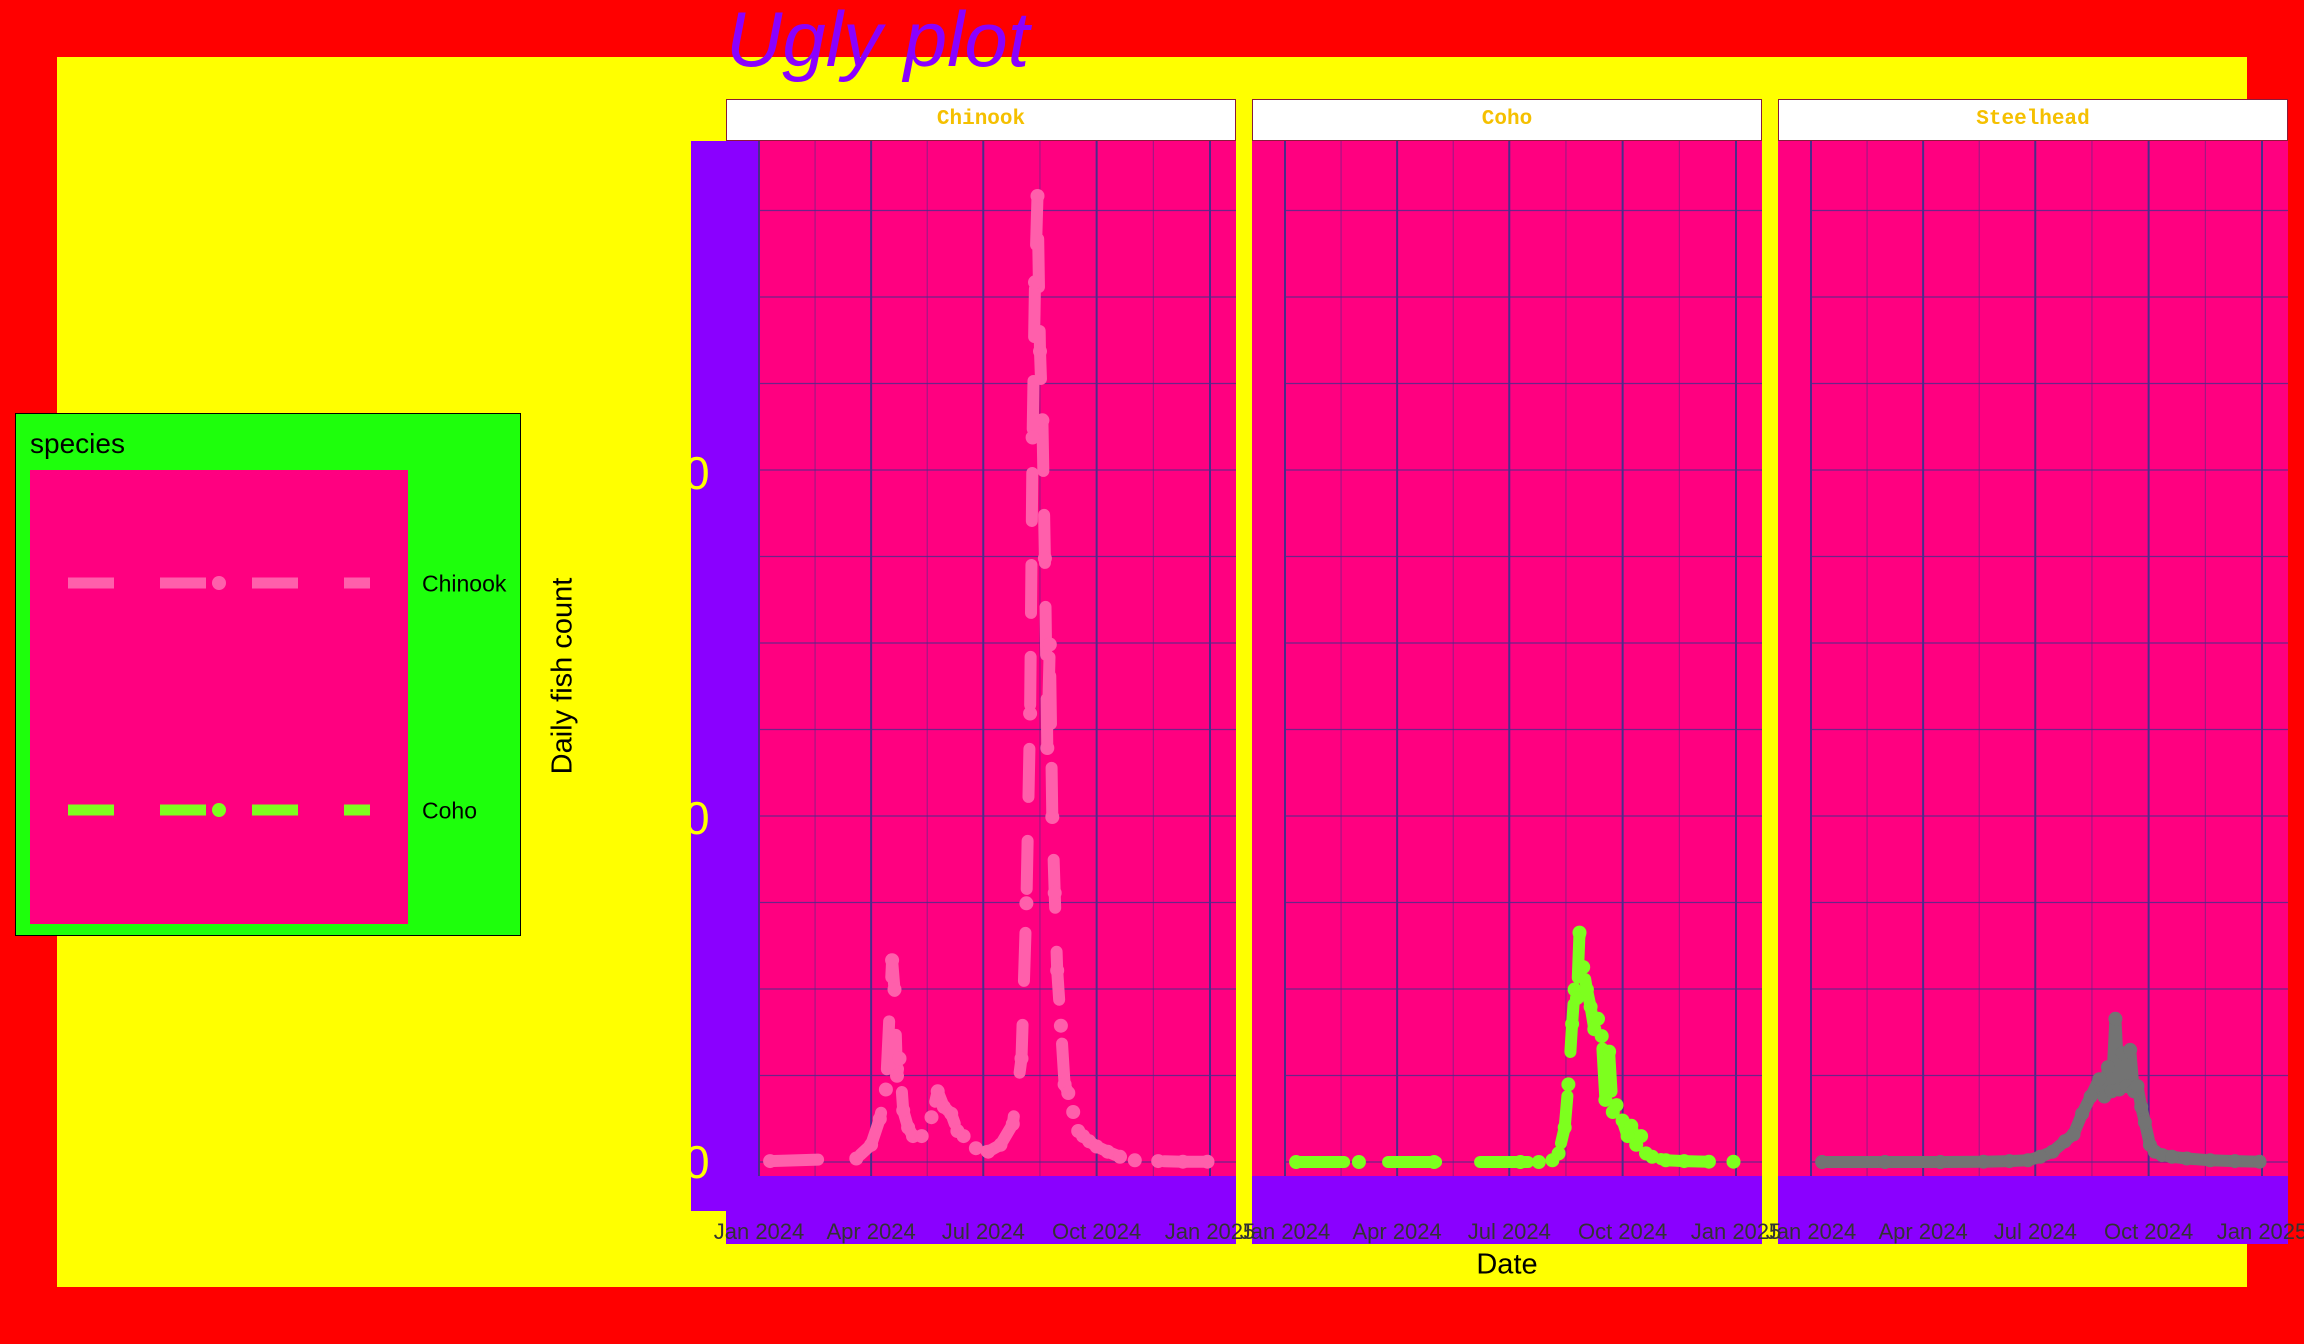 This screenshot has height=1344, width=2304. I want to click on legend-title: species, so click(77, 443).